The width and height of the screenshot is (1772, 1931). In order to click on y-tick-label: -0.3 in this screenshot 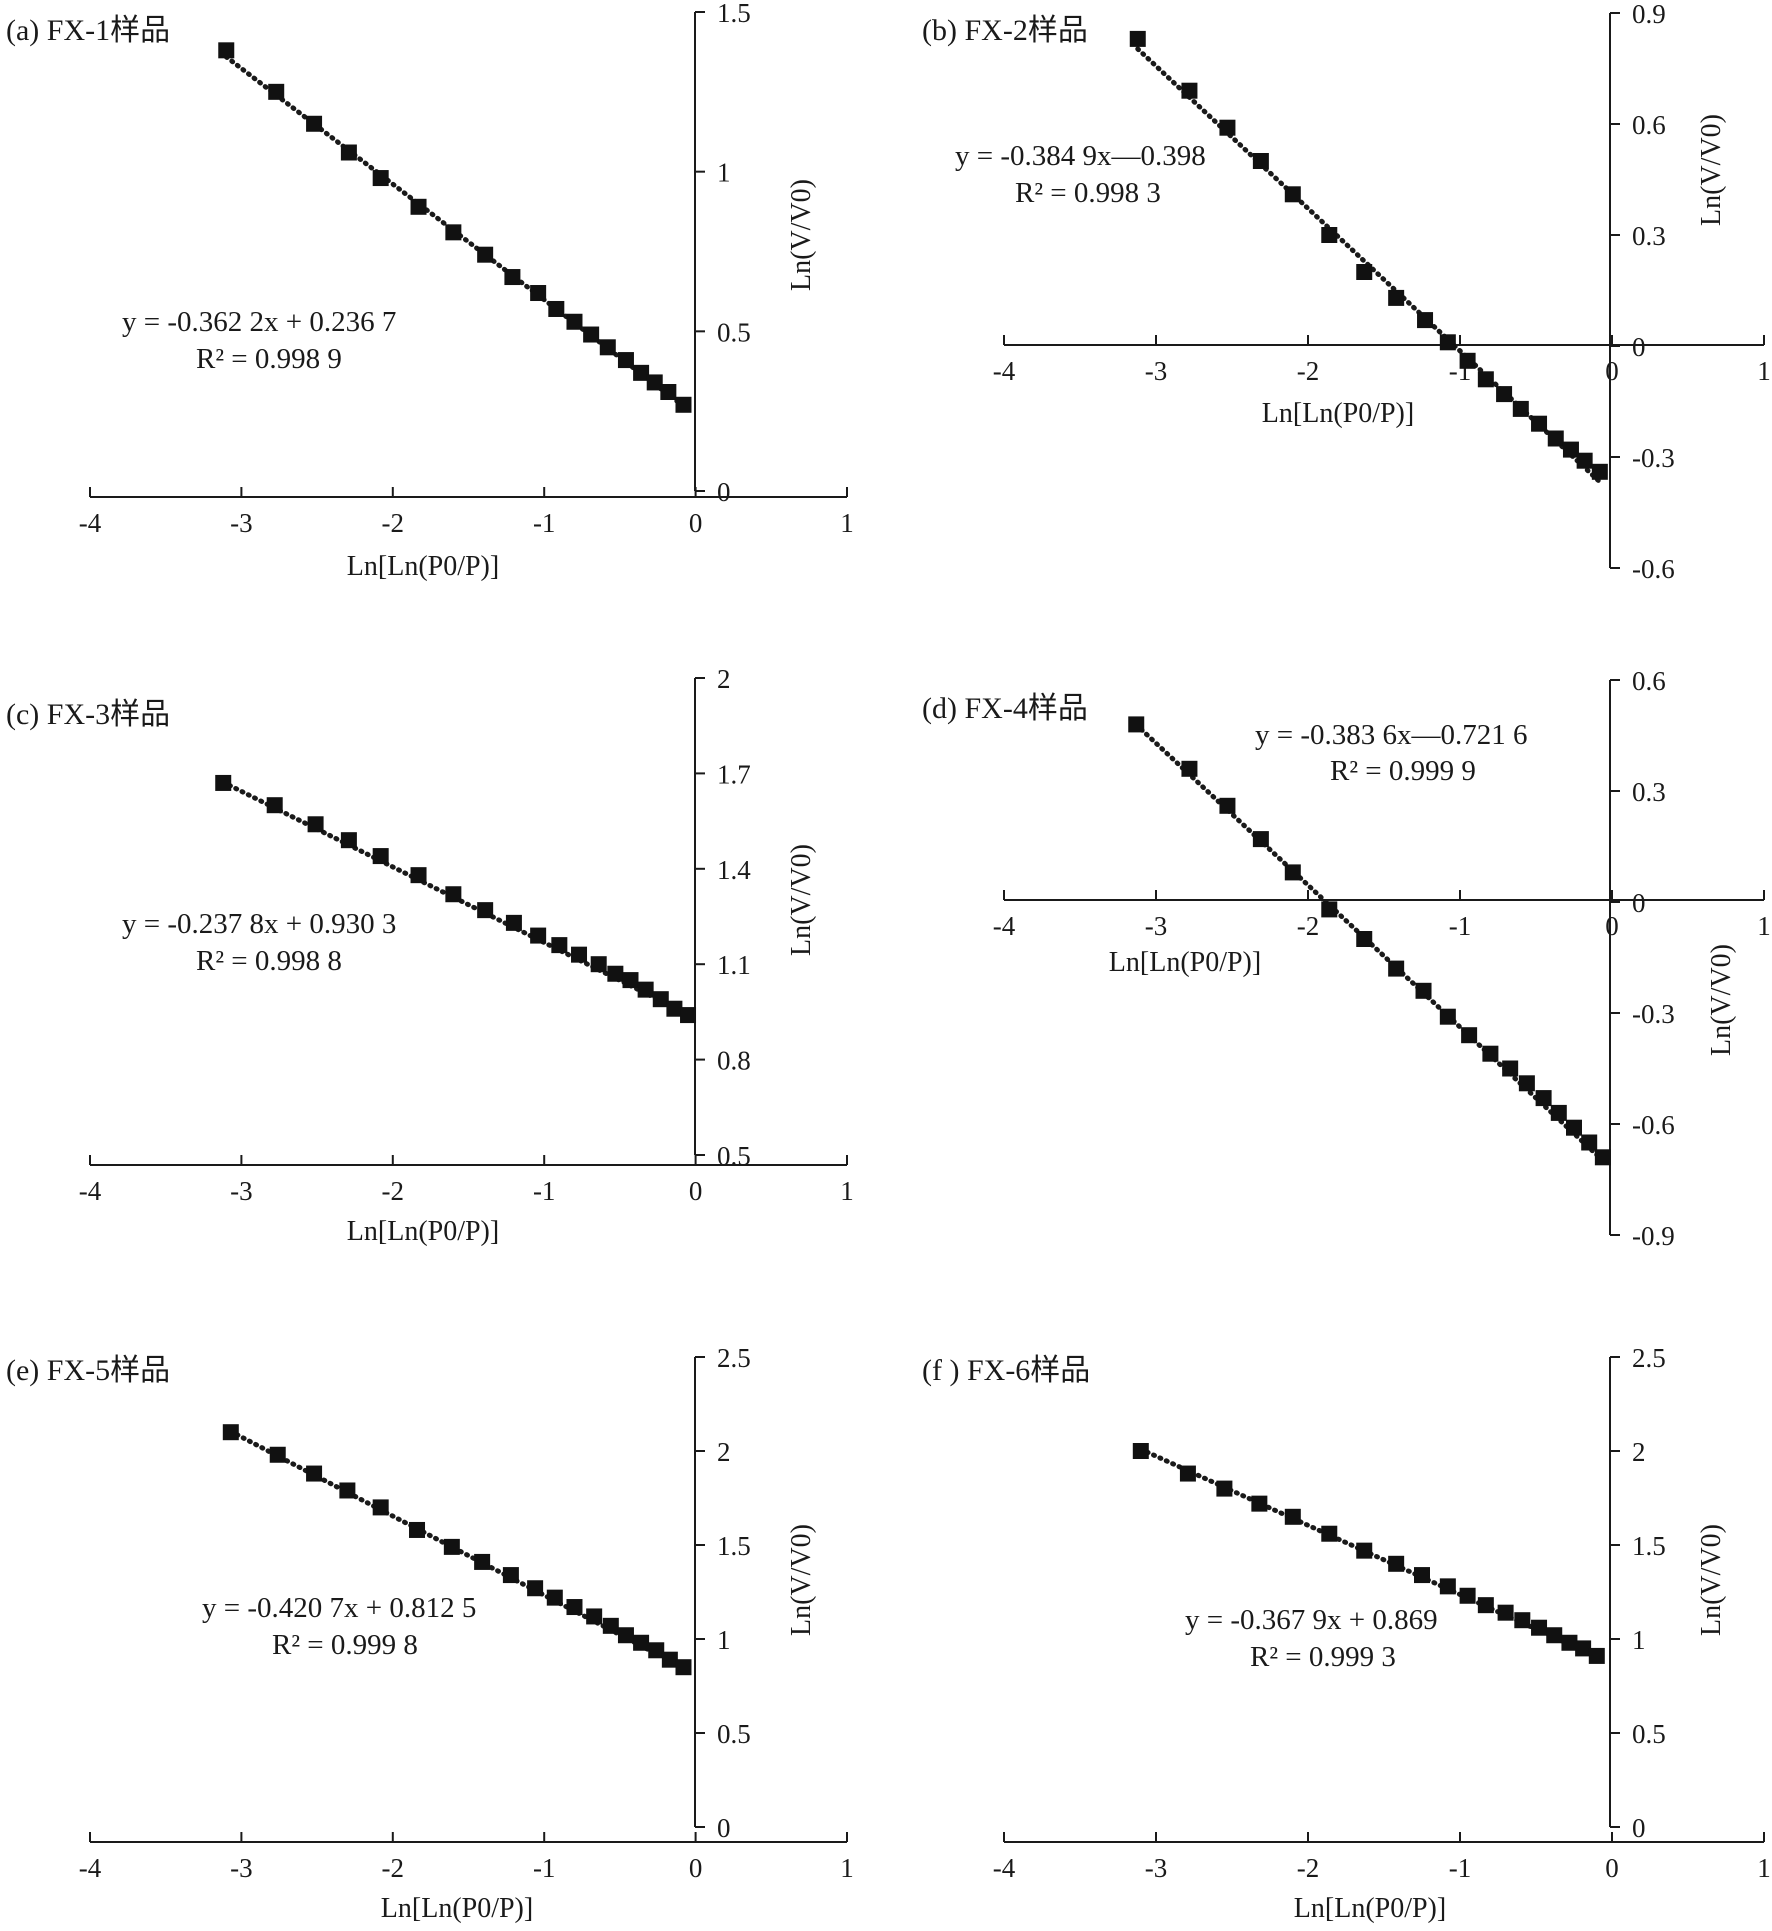, I will do `click(1653, 458)`.